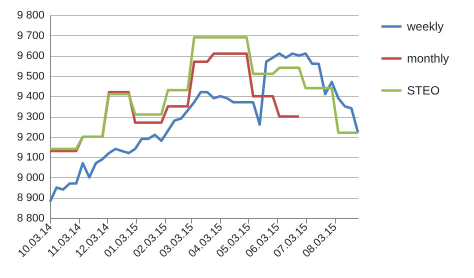  I want to click on y-tick-label: 9 800, so click(30, 16).